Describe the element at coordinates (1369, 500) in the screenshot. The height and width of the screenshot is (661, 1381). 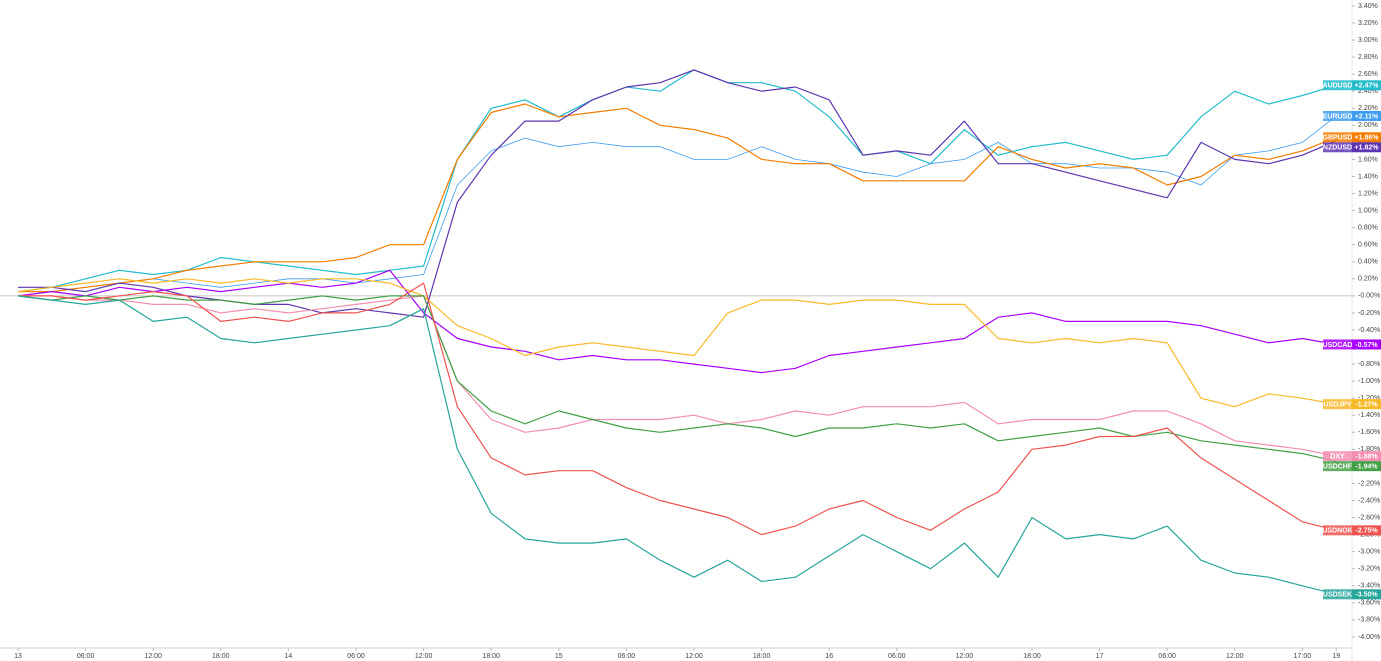
I see `y-tick-label: -2.40%` at that location.